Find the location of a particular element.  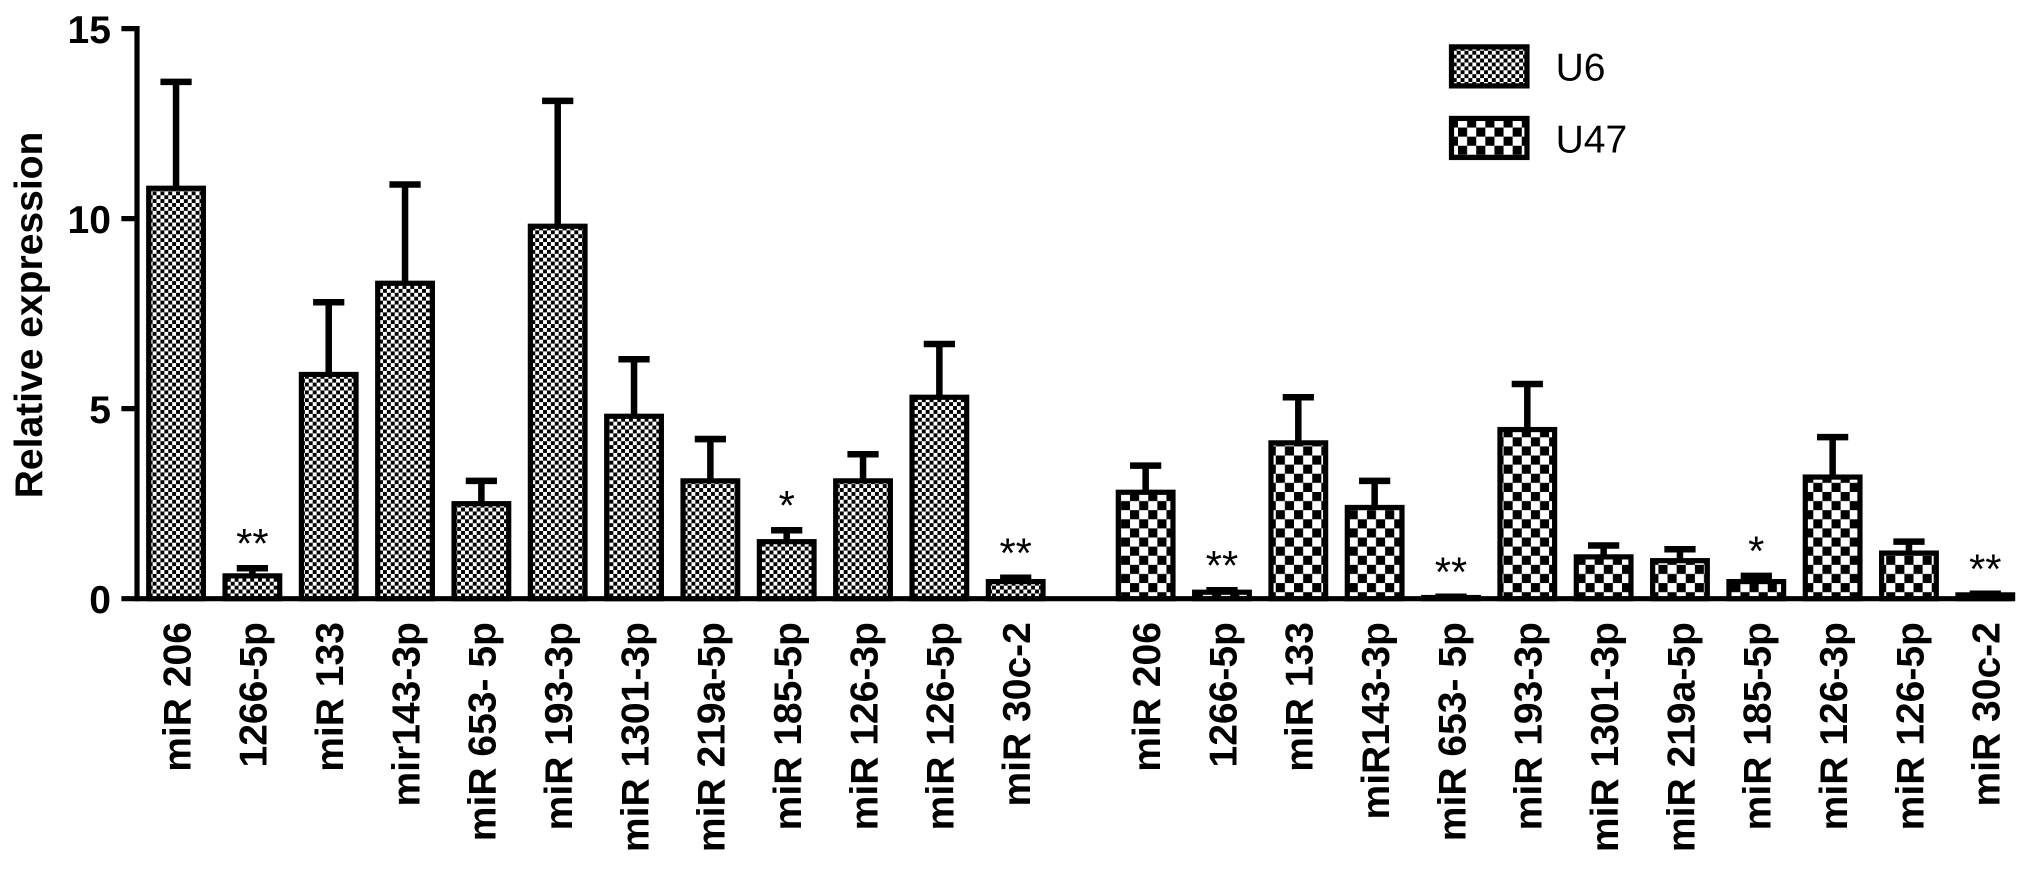

x-tick-label: mir143-3p is located at coordinates (406, 714).